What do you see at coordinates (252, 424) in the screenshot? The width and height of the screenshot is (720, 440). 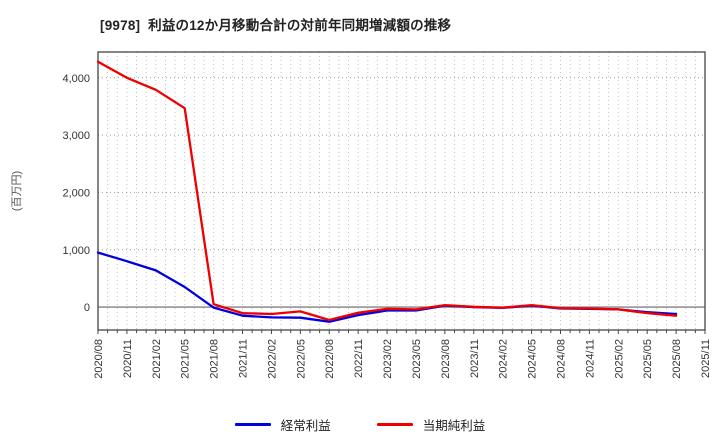 I see `blue-line-icon` at bounding box center [252, 424].